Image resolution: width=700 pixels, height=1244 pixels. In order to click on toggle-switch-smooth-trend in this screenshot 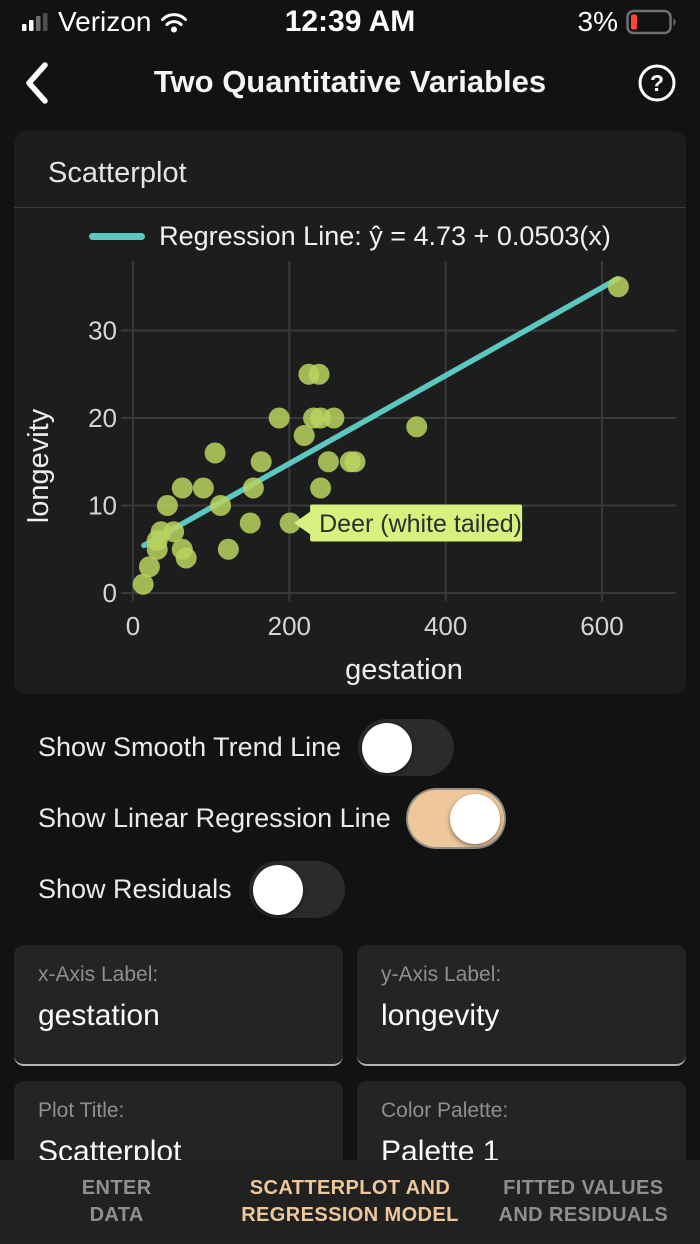, I will do `click(406, 747)`.